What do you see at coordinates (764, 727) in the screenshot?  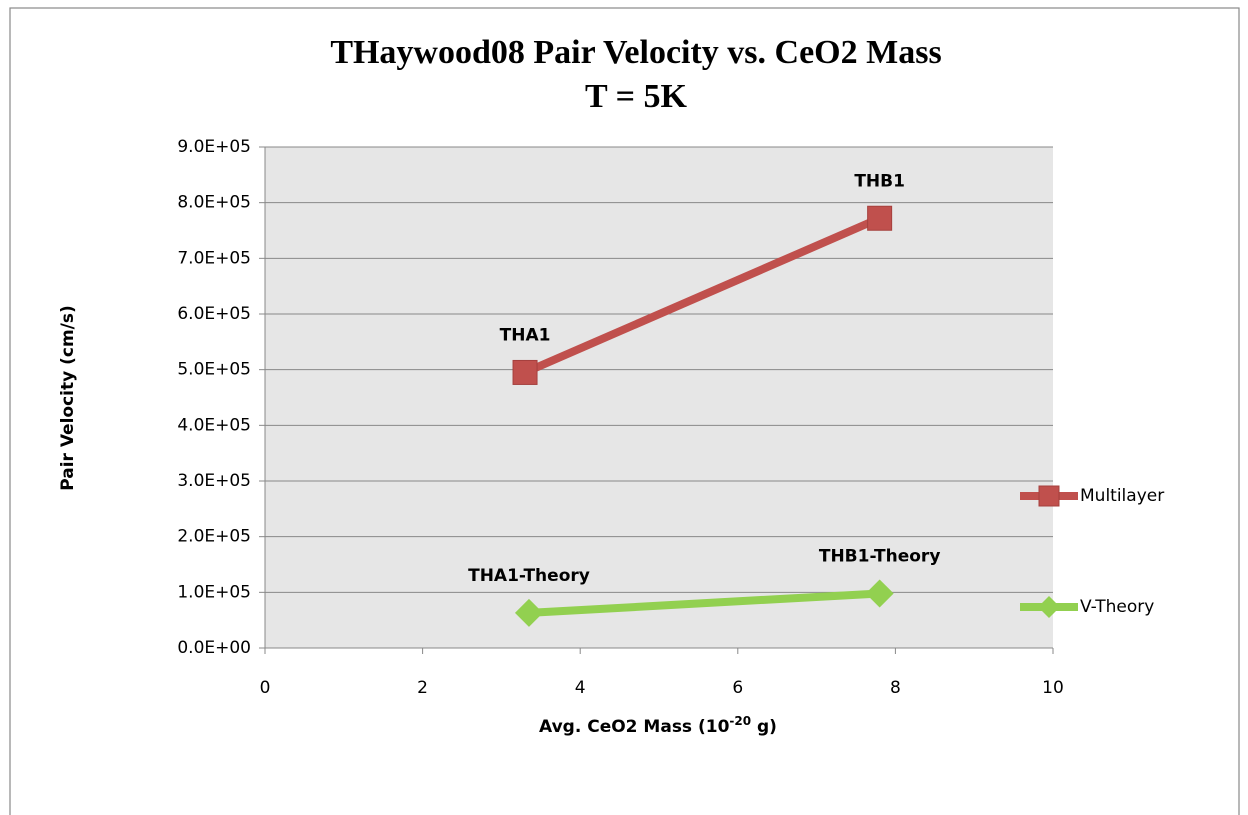 I see `x-axis-label-part: g)` at bounding box center [764, 727].